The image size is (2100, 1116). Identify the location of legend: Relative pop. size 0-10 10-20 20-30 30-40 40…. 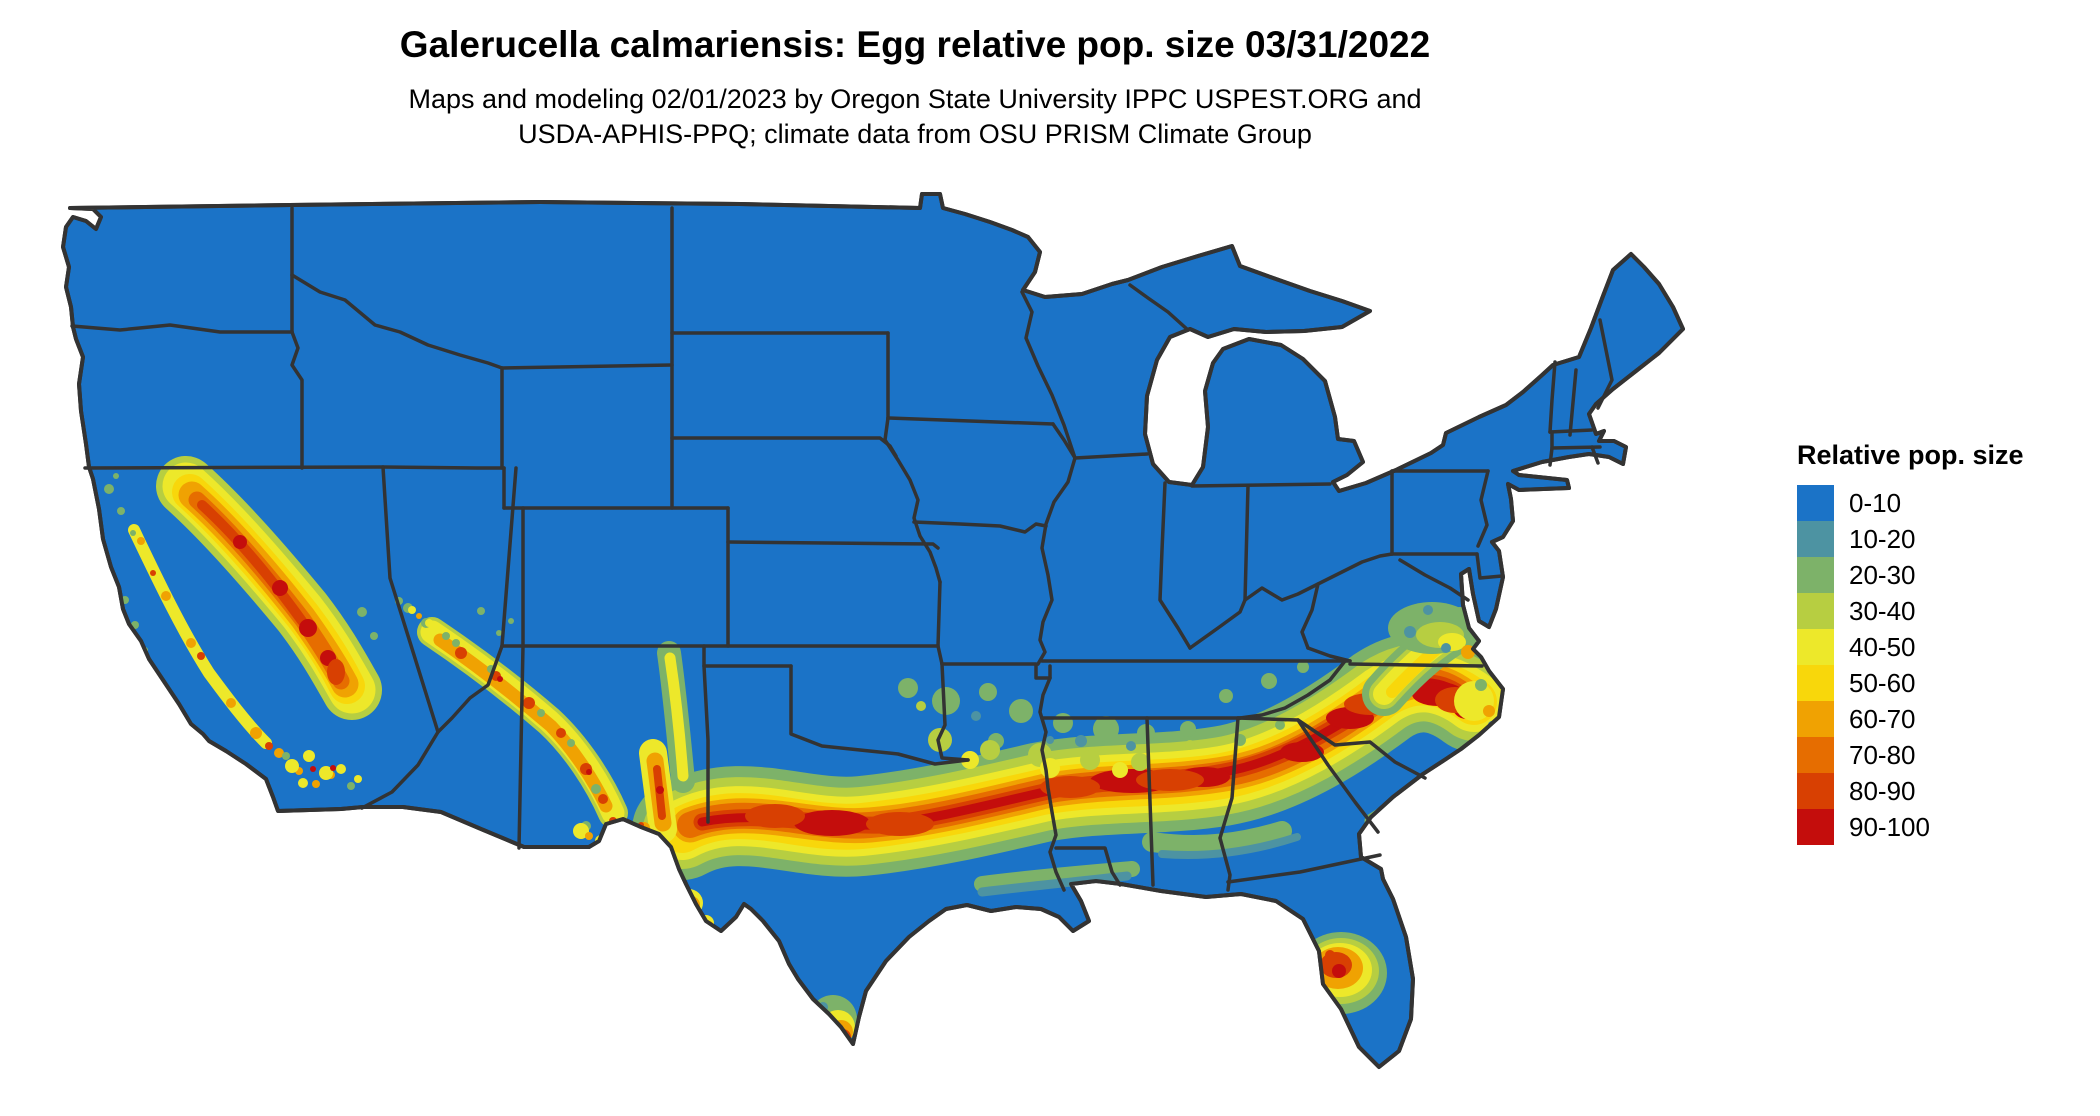
(1947, 642).